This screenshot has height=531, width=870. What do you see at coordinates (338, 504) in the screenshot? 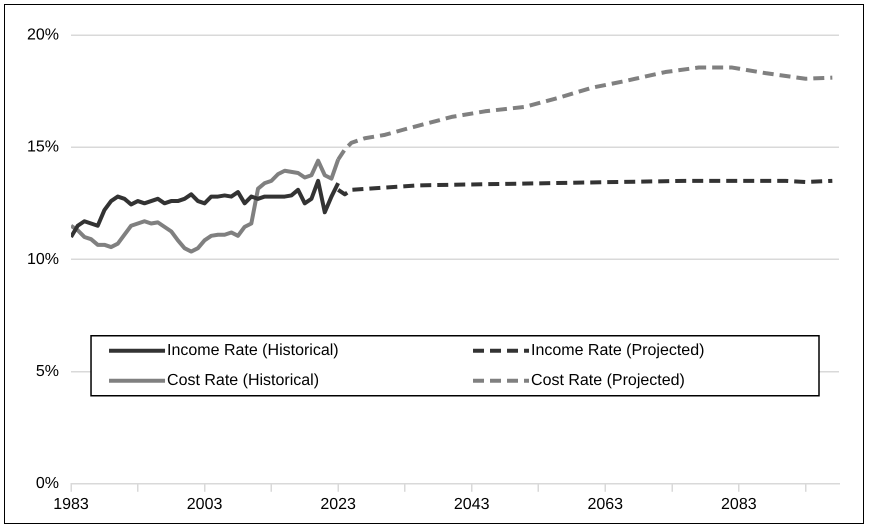
I see `x-tick-label: 2023` at bounding box center [338, 504].